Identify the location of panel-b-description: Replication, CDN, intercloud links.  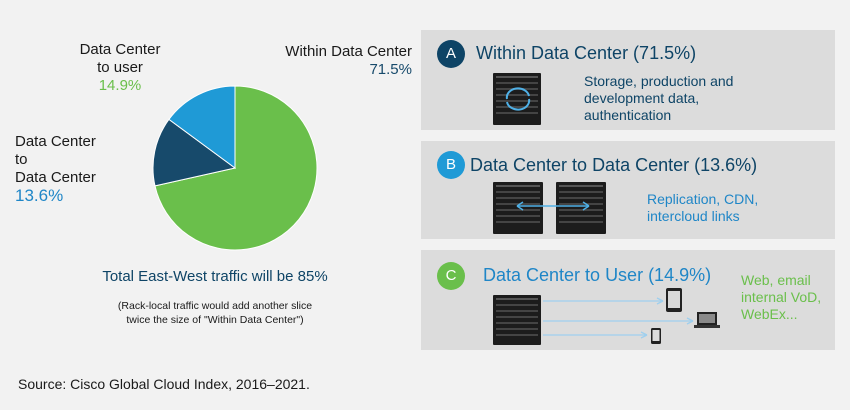
(702, 208).